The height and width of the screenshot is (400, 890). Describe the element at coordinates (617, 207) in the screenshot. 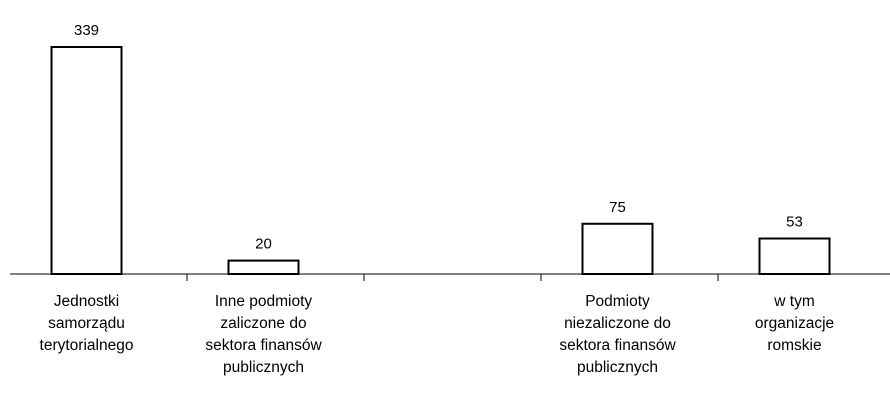

I see `value-label: 75` at that location.